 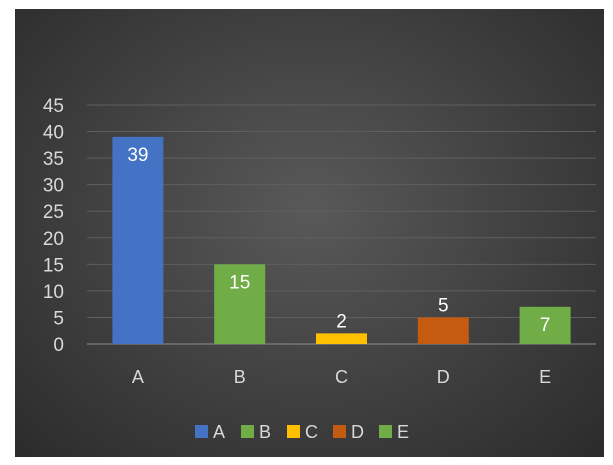 I want to click on legend-label-C: C, so click(x=311, y=432).